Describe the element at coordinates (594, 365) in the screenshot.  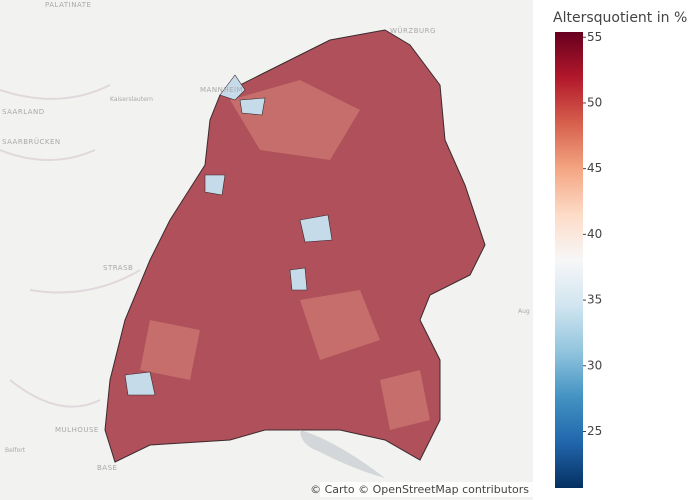
I see `colorbar-tick-label: 30` at that location.